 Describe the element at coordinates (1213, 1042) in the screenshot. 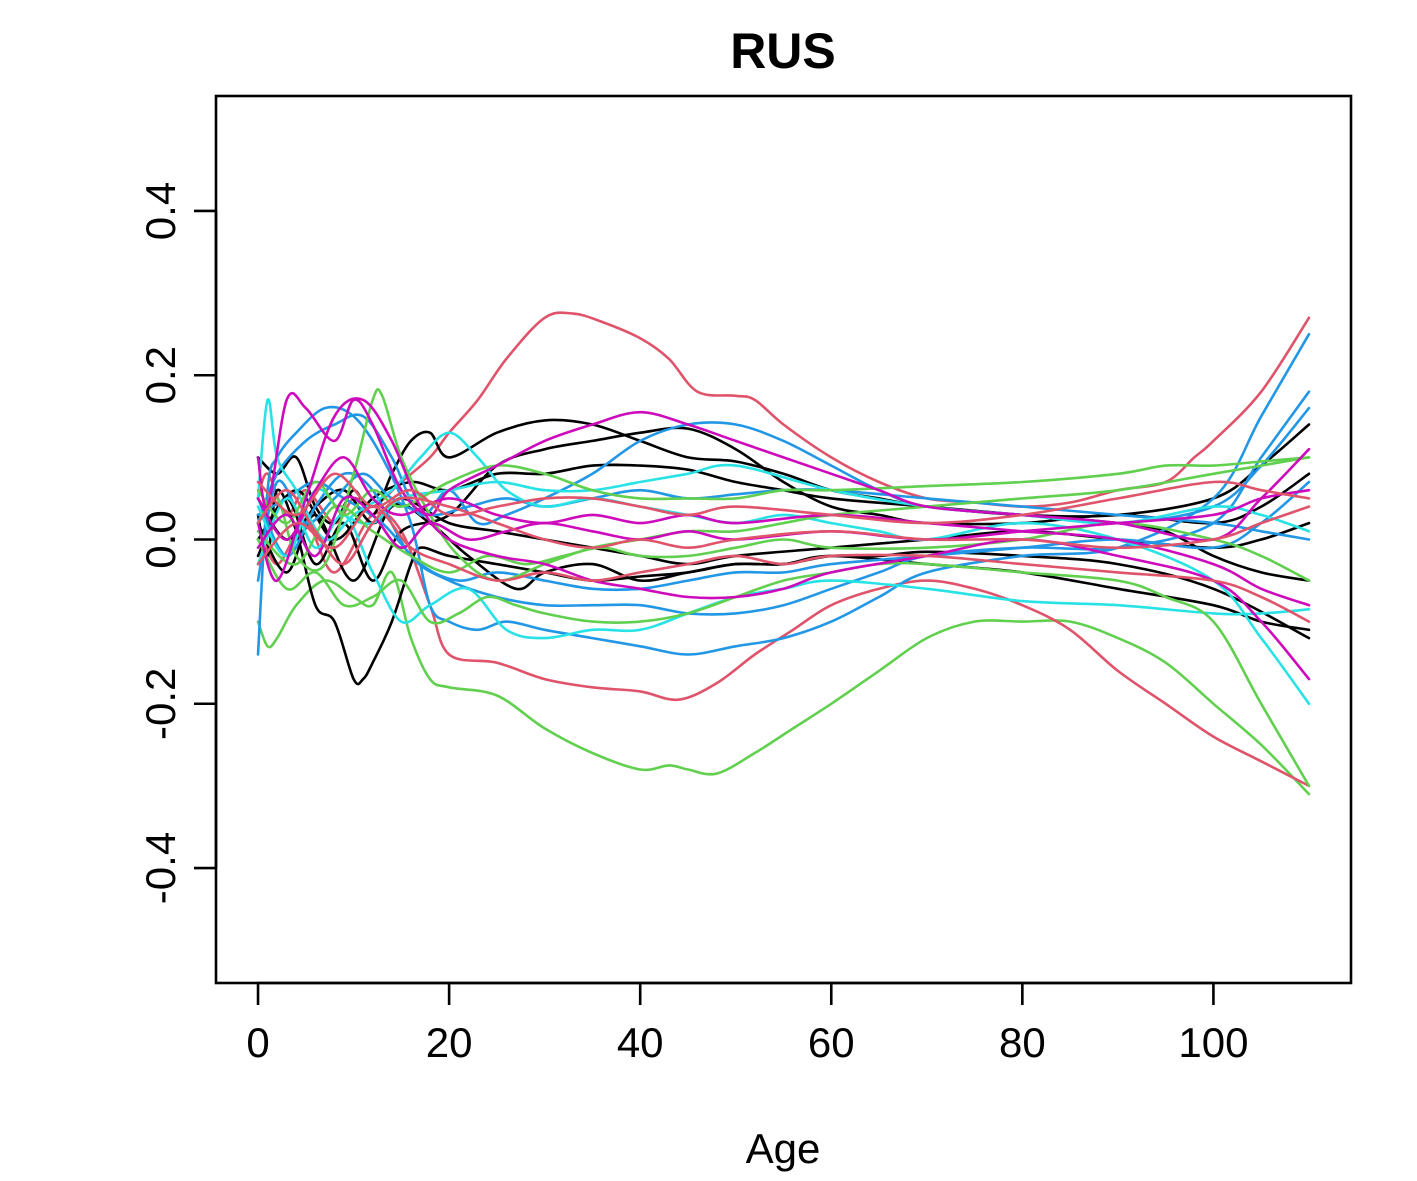

I see `x-tick-label: 100` at that location.